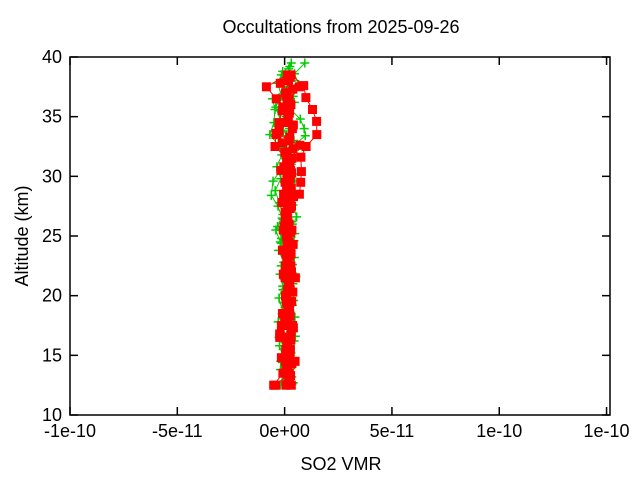 The height and width of the screenshot is (480, 640). What do you see at coordinates (340, 27) in the screenshot?
I see `chart-title: Occultations from 2025-09-26` at bounding box center [340, 27].